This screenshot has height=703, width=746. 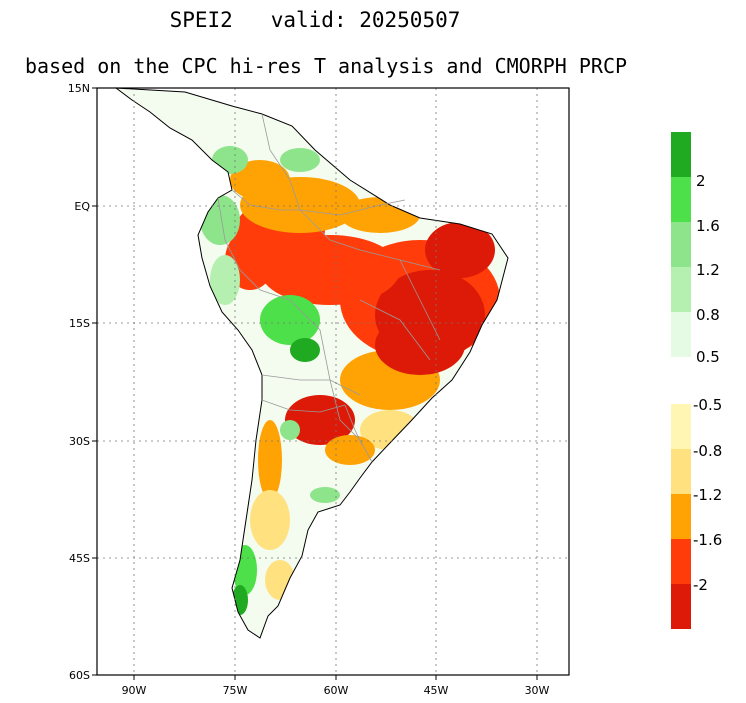 I want to click on lon-label-90w: 90W, so click(x=134, y=690).